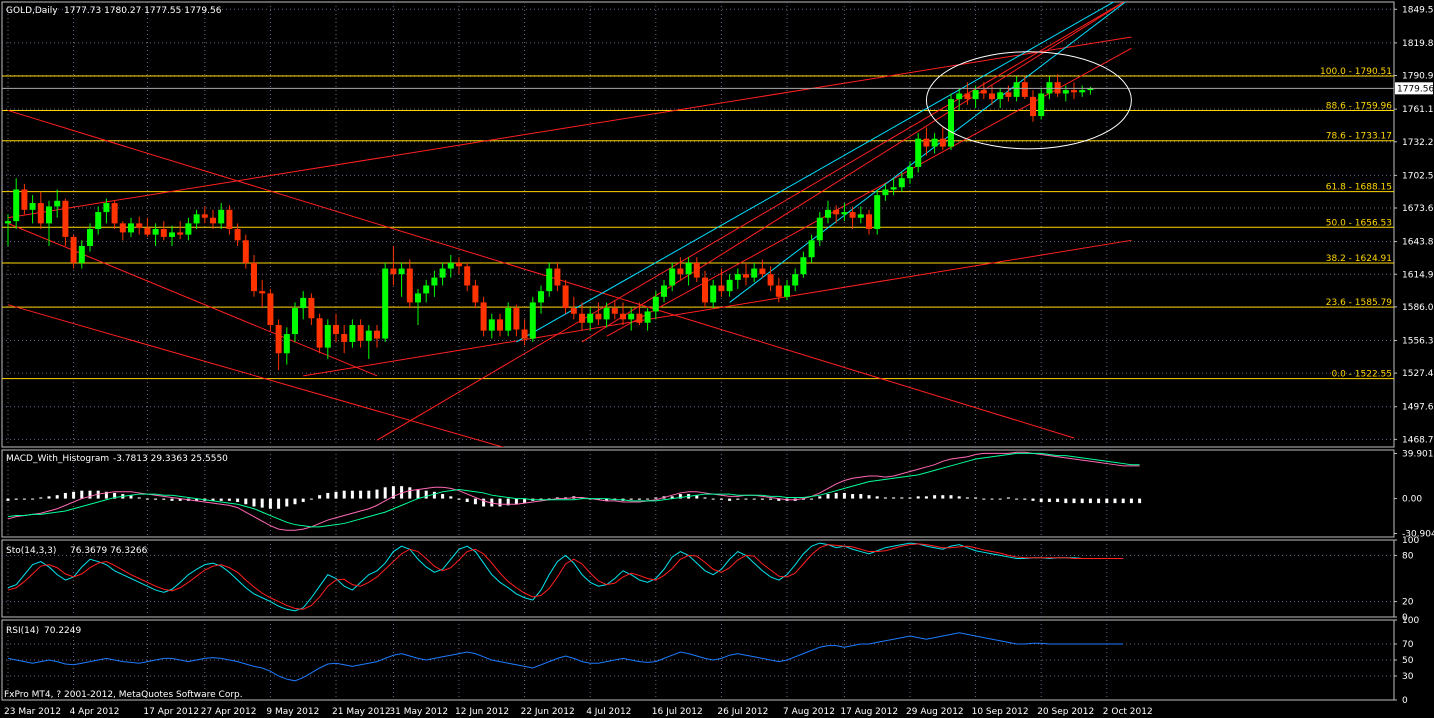 The image size is (1434, 718). Describe the element at coordinates (869, 712) in the screenshot. I see `x-axis-label: 17 Aug 2012` at that location.